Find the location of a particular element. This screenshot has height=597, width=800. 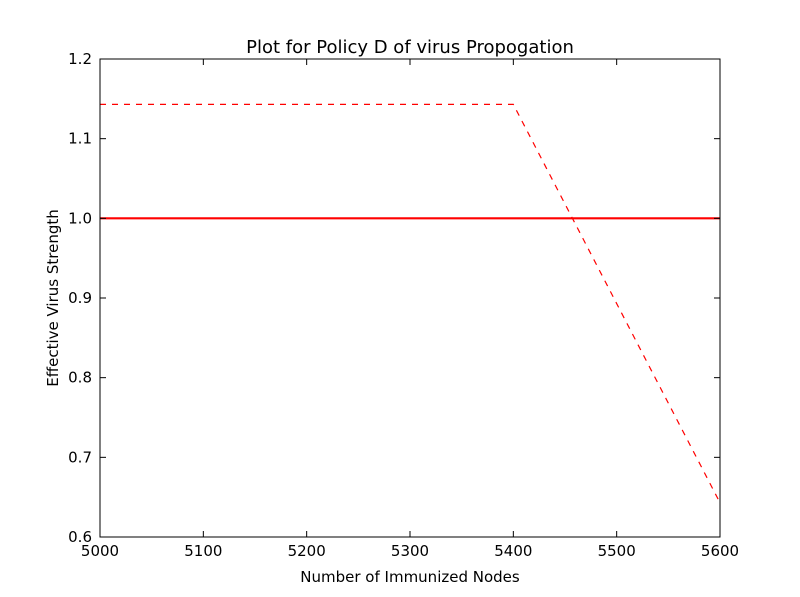

x-tick-label: 5000 is located at coordinates (100, 551).